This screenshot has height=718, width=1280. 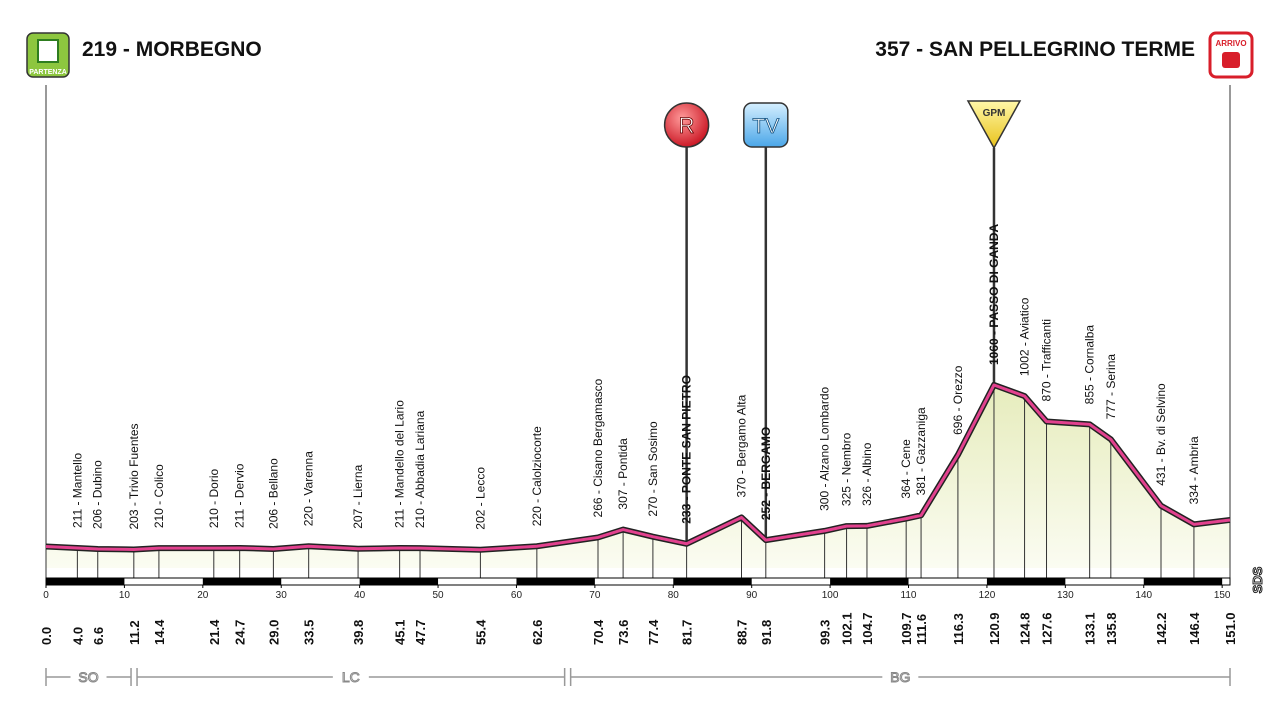 What do you see at coordinates (1257, 579) in the screenshot?
I see `side-label: SDS` at bounding box center [1257, 579].